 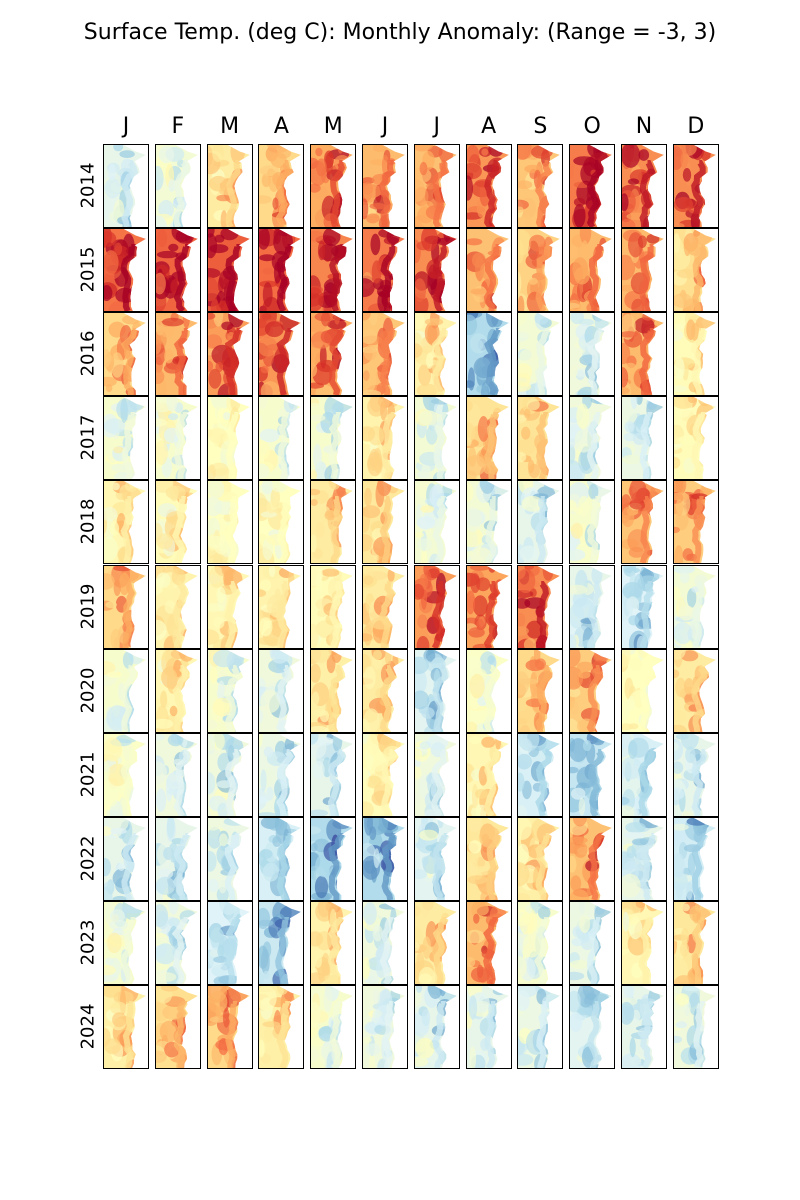 I want to click on month-label: M, so click(x=230, y=126).